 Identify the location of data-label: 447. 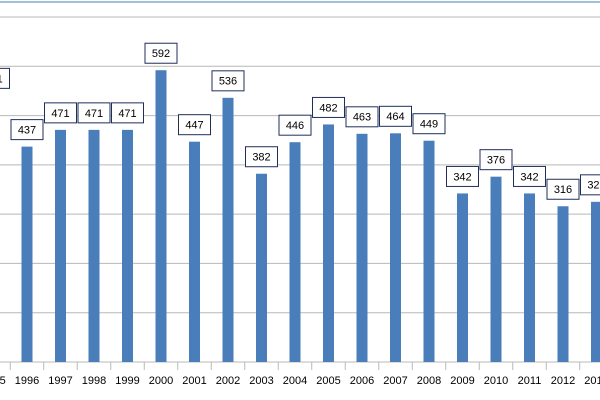
(194, 126).